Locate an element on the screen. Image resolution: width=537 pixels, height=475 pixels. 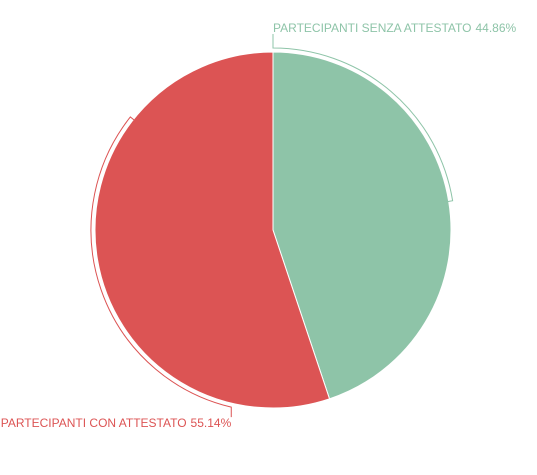
slice-label: PARTECIPANTI CON ATTESTATO 55.14% is located at coordinates (116, 423).